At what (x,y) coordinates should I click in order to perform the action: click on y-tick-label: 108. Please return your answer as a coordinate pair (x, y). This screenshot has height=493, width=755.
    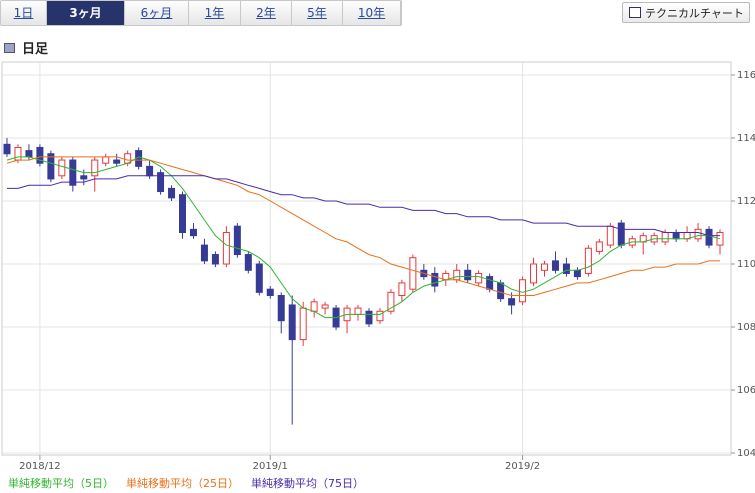
    Looking at the image, I should click on (746, 327).